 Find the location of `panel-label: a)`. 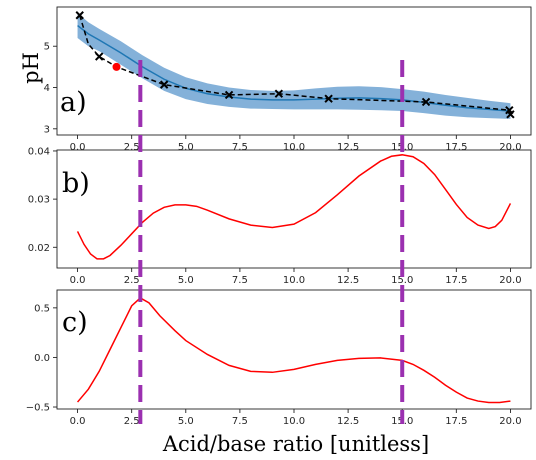

panel-label: a) is located at coordinates (73, 102).